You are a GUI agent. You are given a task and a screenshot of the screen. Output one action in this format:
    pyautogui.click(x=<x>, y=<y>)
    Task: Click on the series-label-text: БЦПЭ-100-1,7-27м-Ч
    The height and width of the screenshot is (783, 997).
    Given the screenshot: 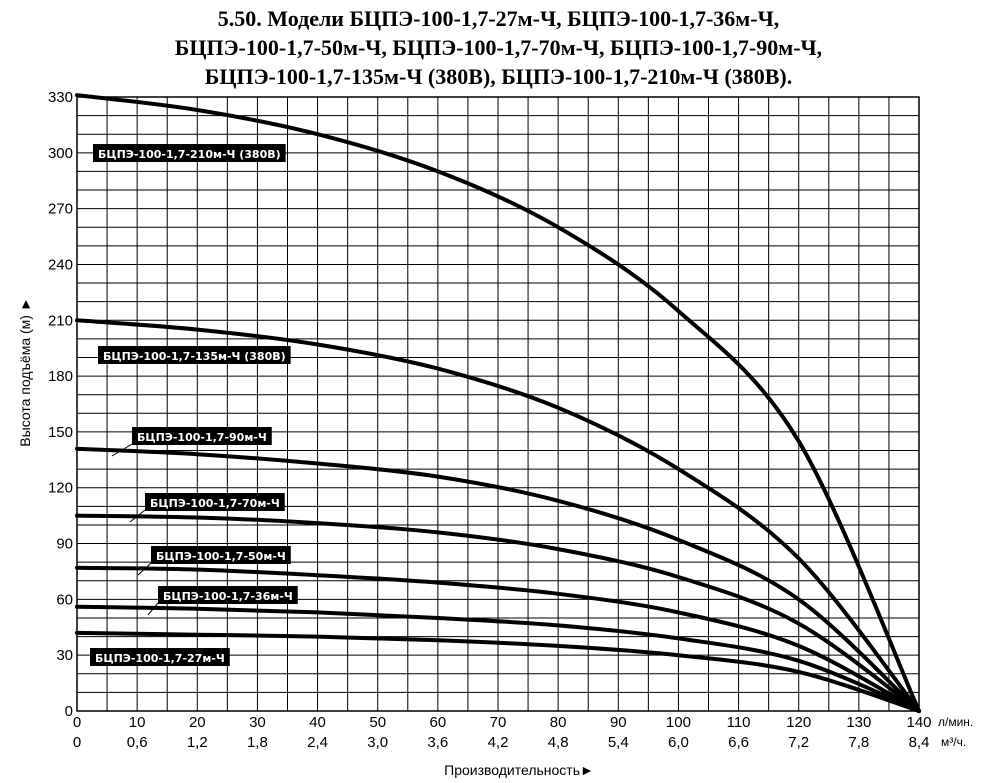 What is the action you would take?
    pyautogui.click(x=160, y=658)
    